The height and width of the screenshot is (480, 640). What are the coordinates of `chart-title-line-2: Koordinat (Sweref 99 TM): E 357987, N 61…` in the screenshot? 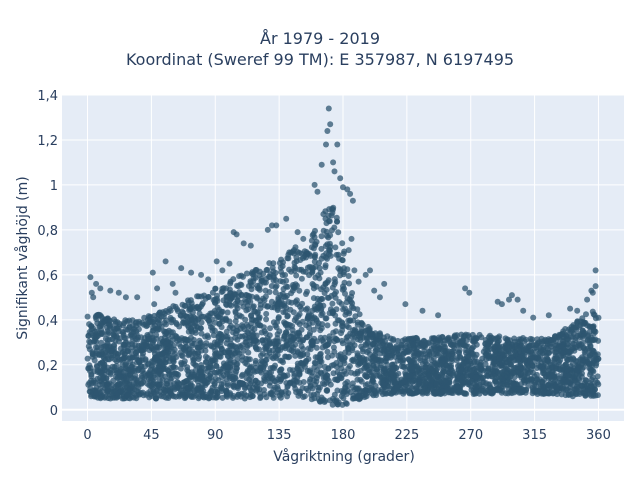 It's located at (320, 59).